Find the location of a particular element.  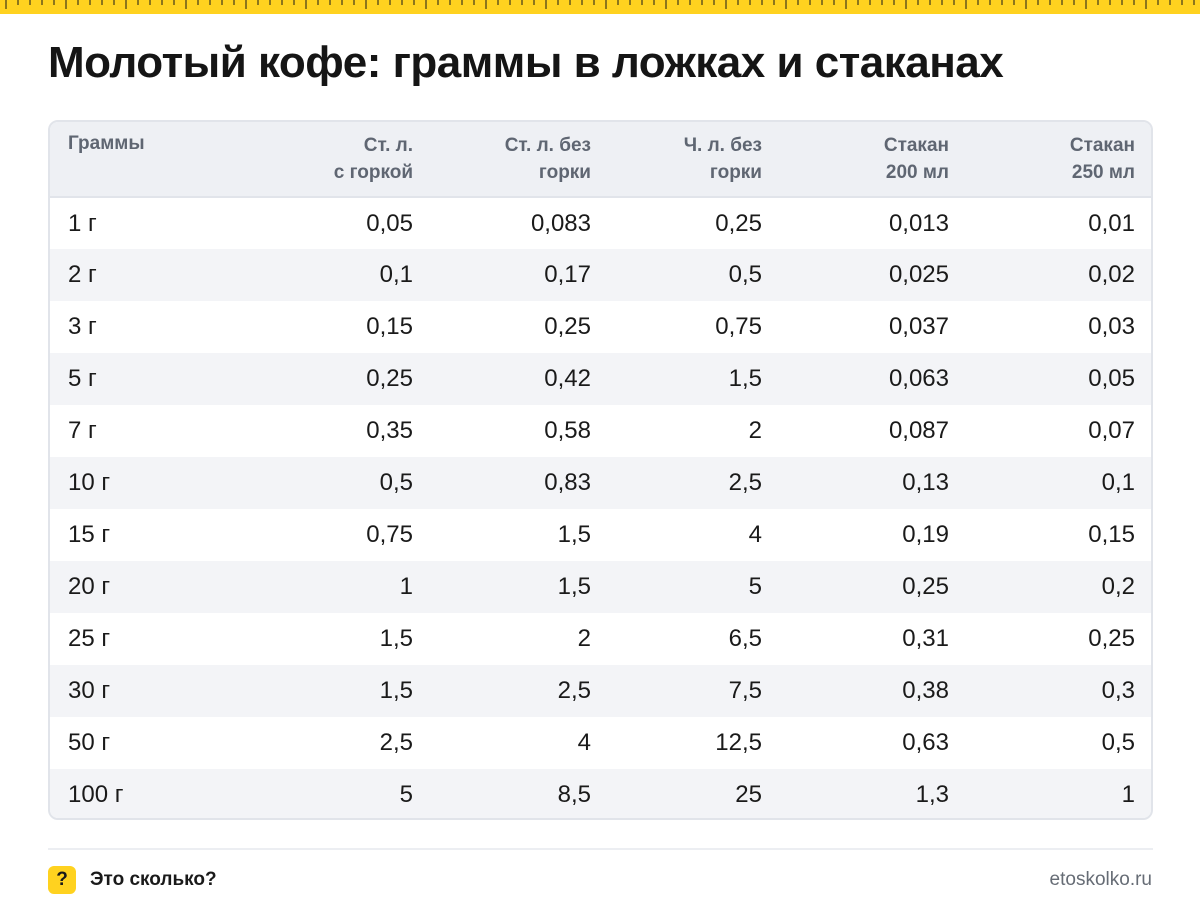

column-header-line: Ч. л. без is located at coordinates (722, 145).